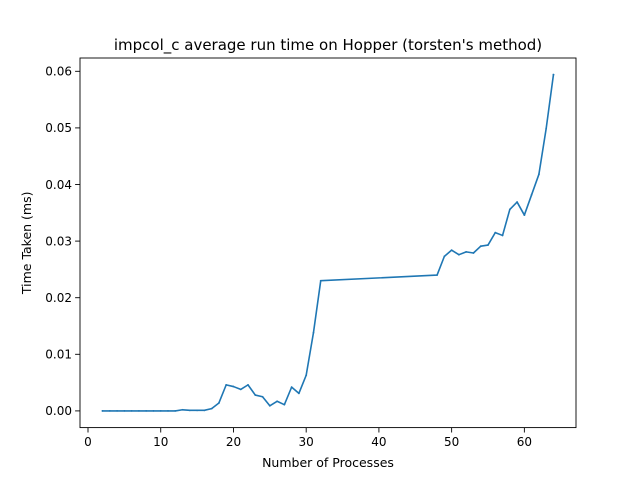  I want to click on y-axis-ticks: 0.00 0.01 0.02 0.03 0.04 0.05 0.06, so click(62, 241).